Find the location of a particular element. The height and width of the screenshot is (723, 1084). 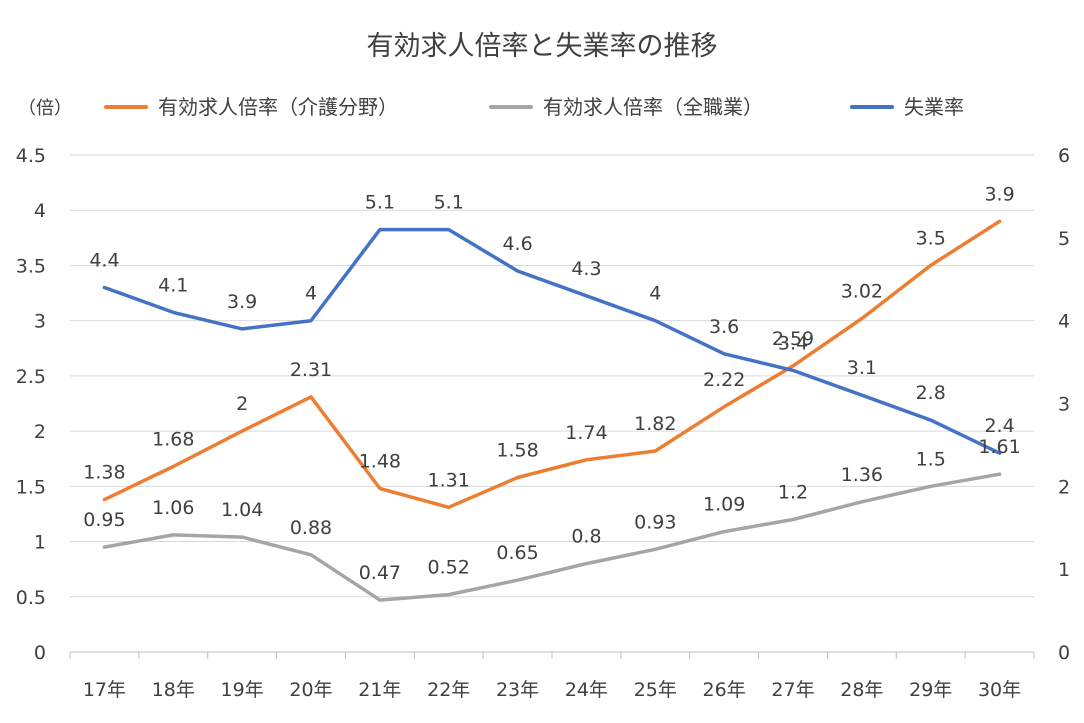

x-tick-label: 26年 is located at coordinates (724, 690).